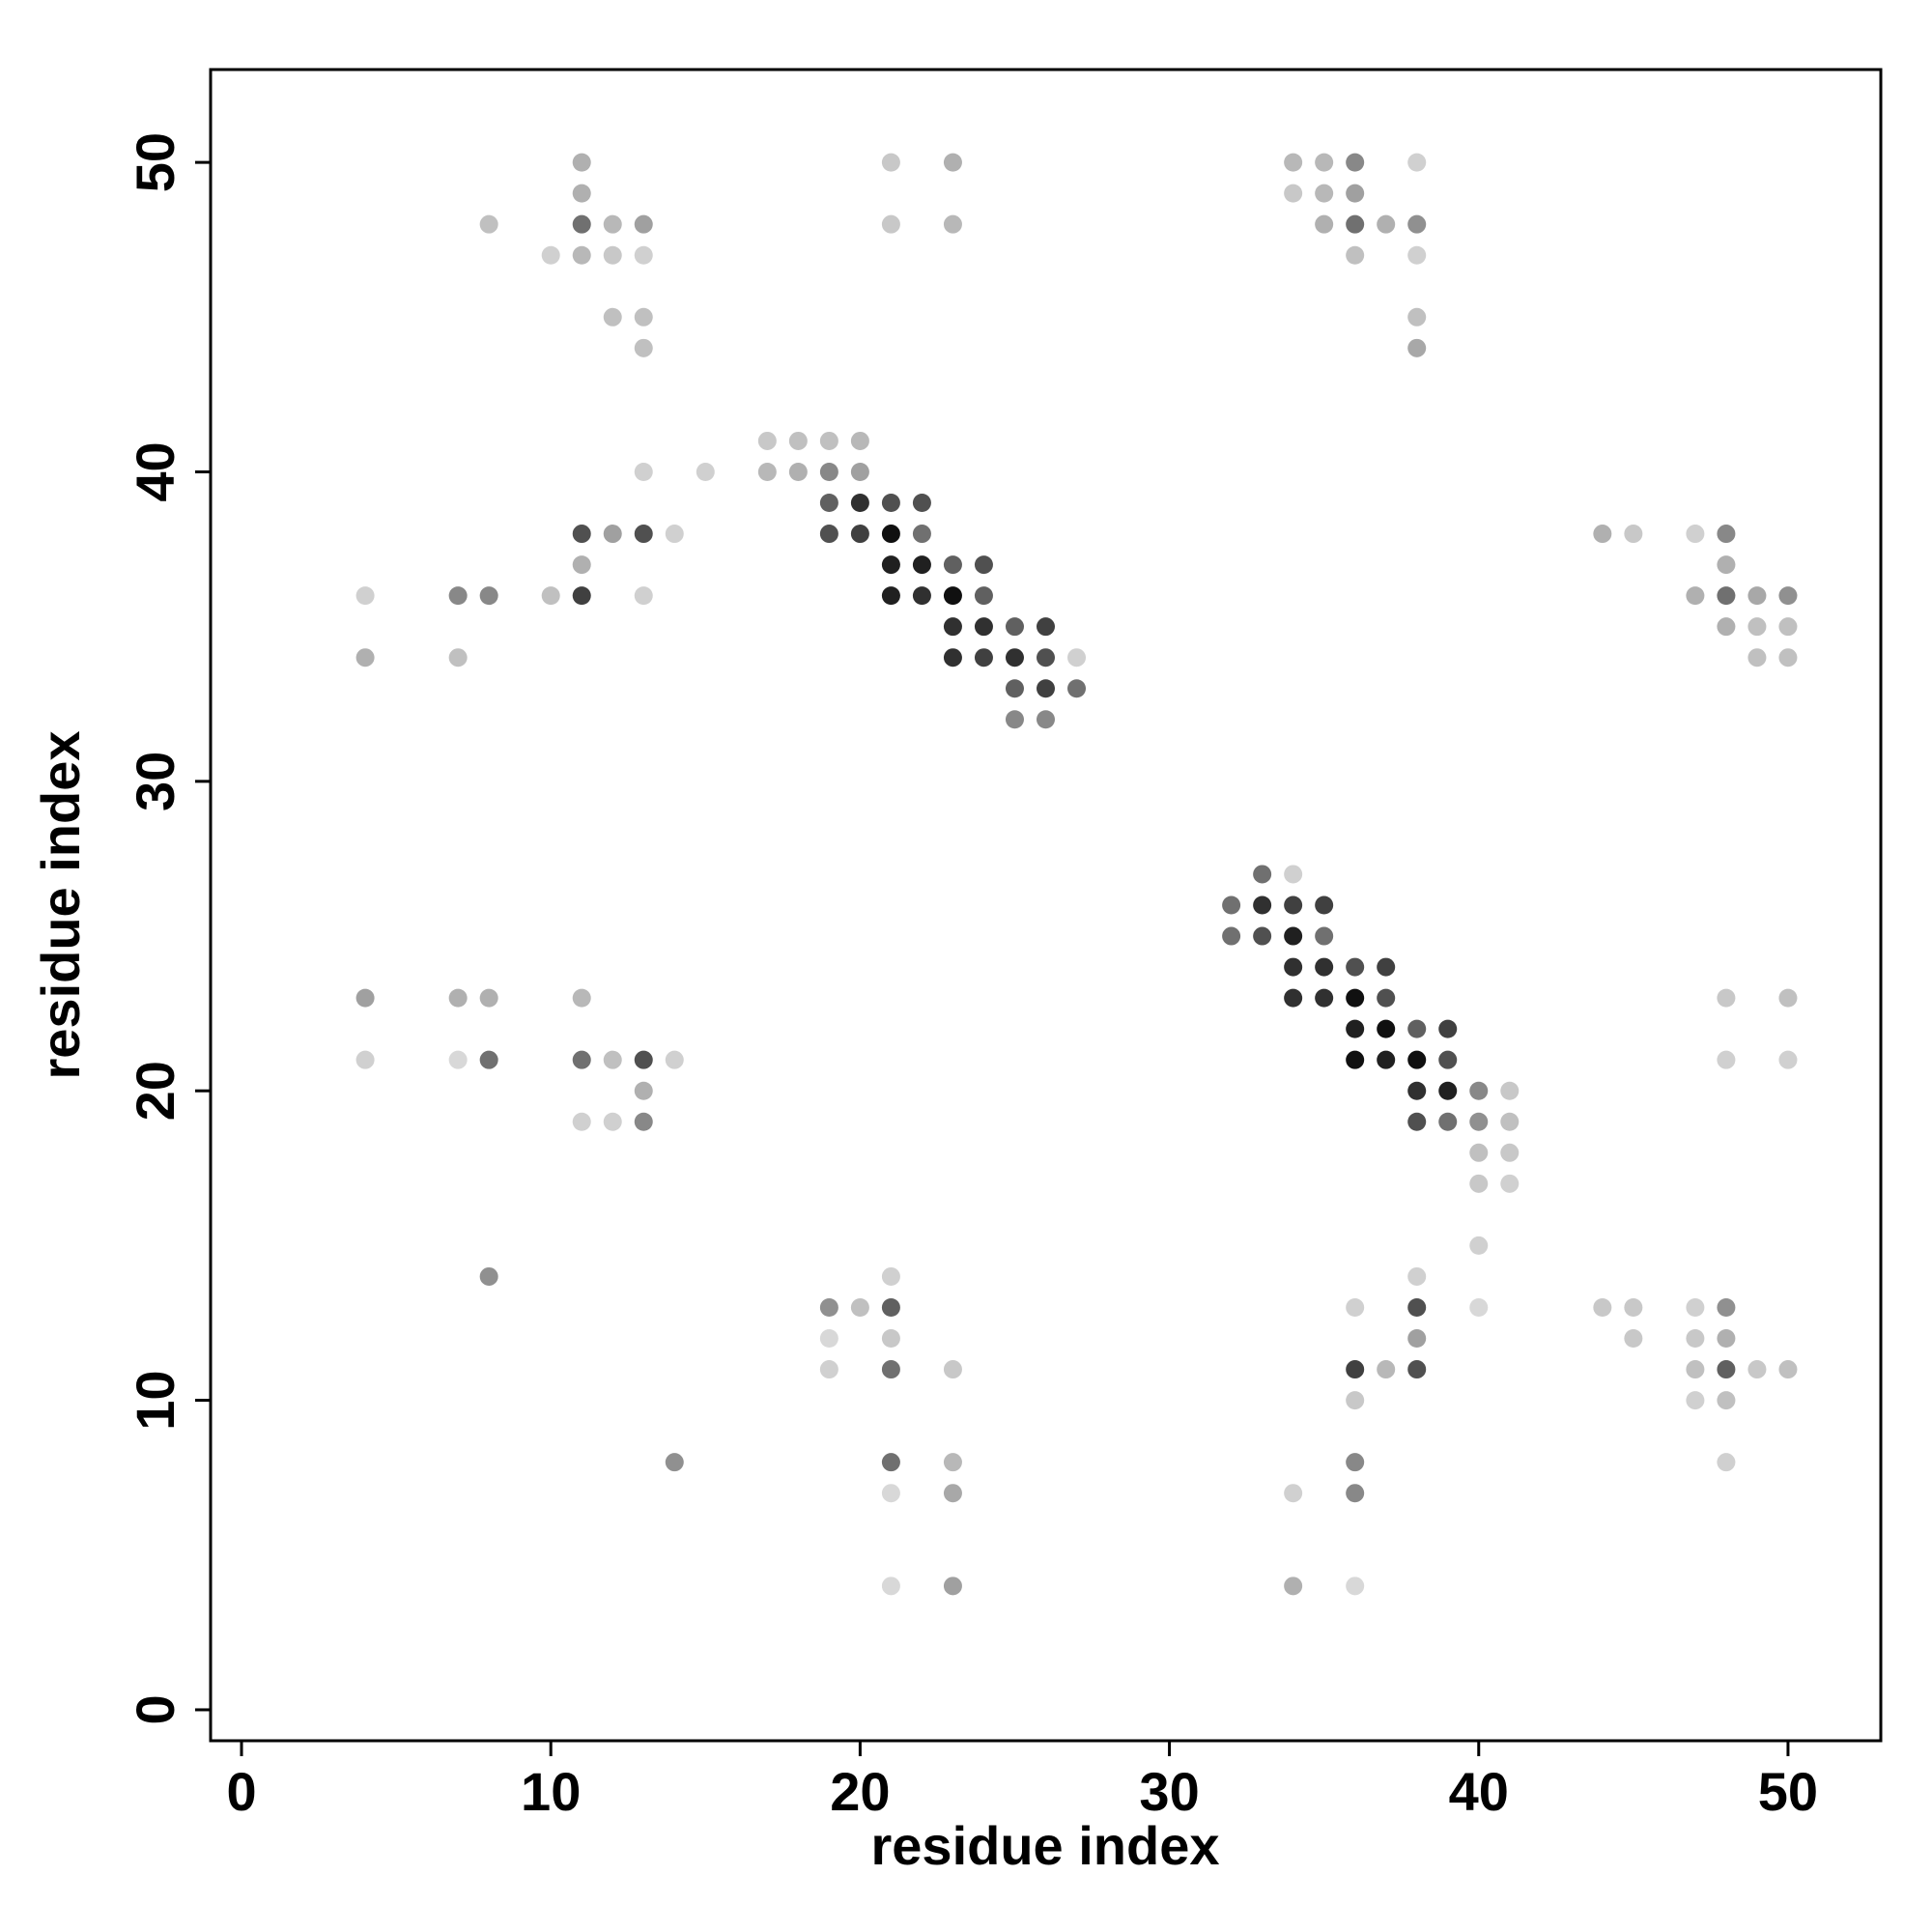 The image size is (1932, 1932). What do you see at coordinates (60, 904) in the screenshot?
I see `y-axis-label: residue index` at bounding box center [60, 904].